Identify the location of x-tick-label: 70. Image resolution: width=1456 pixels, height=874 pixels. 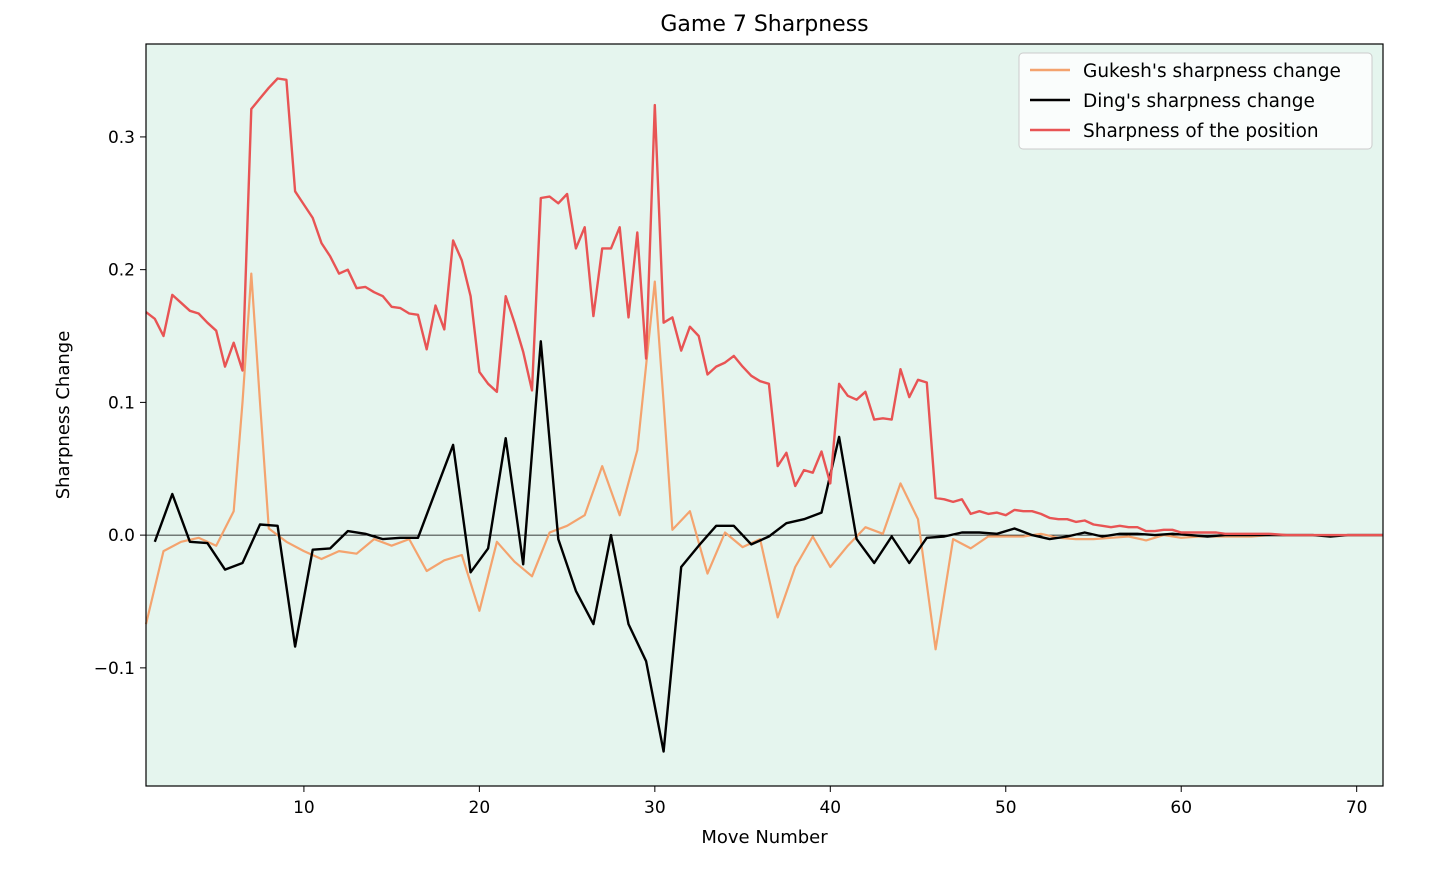
(1357, 808).